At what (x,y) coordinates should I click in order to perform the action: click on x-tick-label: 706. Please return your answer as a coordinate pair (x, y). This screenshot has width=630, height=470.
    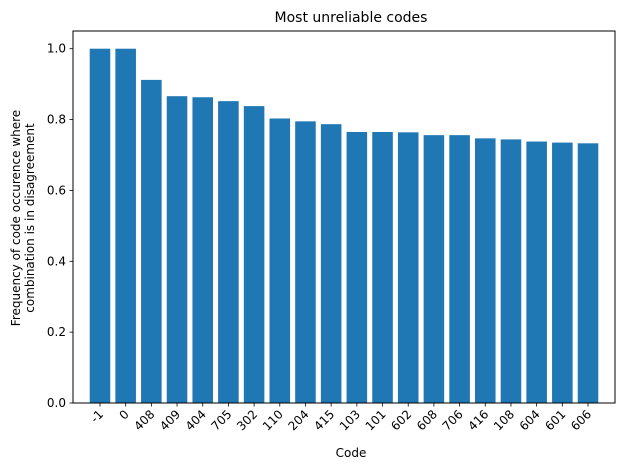
    Looking at the image, I should click on (453, 420).